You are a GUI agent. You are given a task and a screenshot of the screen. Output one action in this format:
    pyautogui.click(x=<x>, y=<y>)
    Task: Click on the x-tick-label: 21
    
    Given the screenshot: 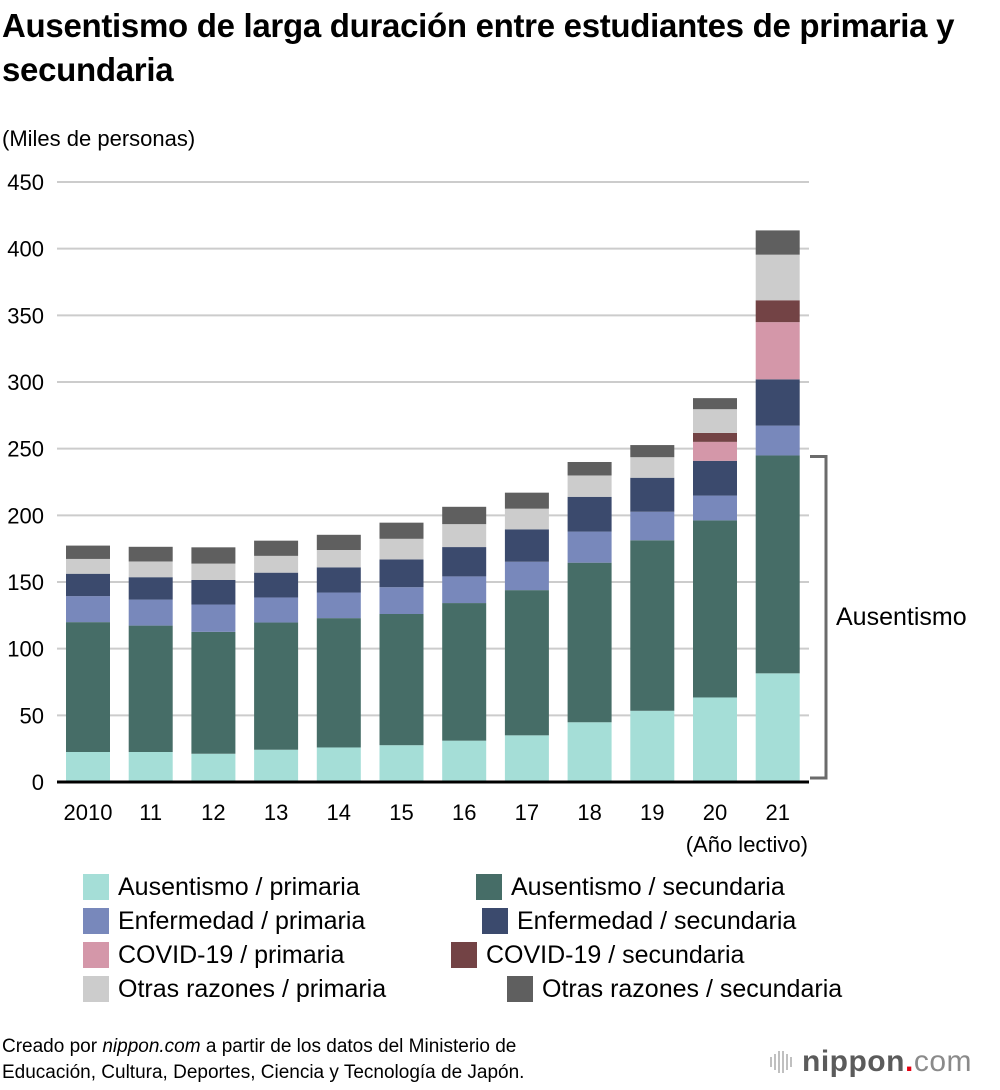 What is the action you would take?
    pyautogui.click(x=777, y=812)
    